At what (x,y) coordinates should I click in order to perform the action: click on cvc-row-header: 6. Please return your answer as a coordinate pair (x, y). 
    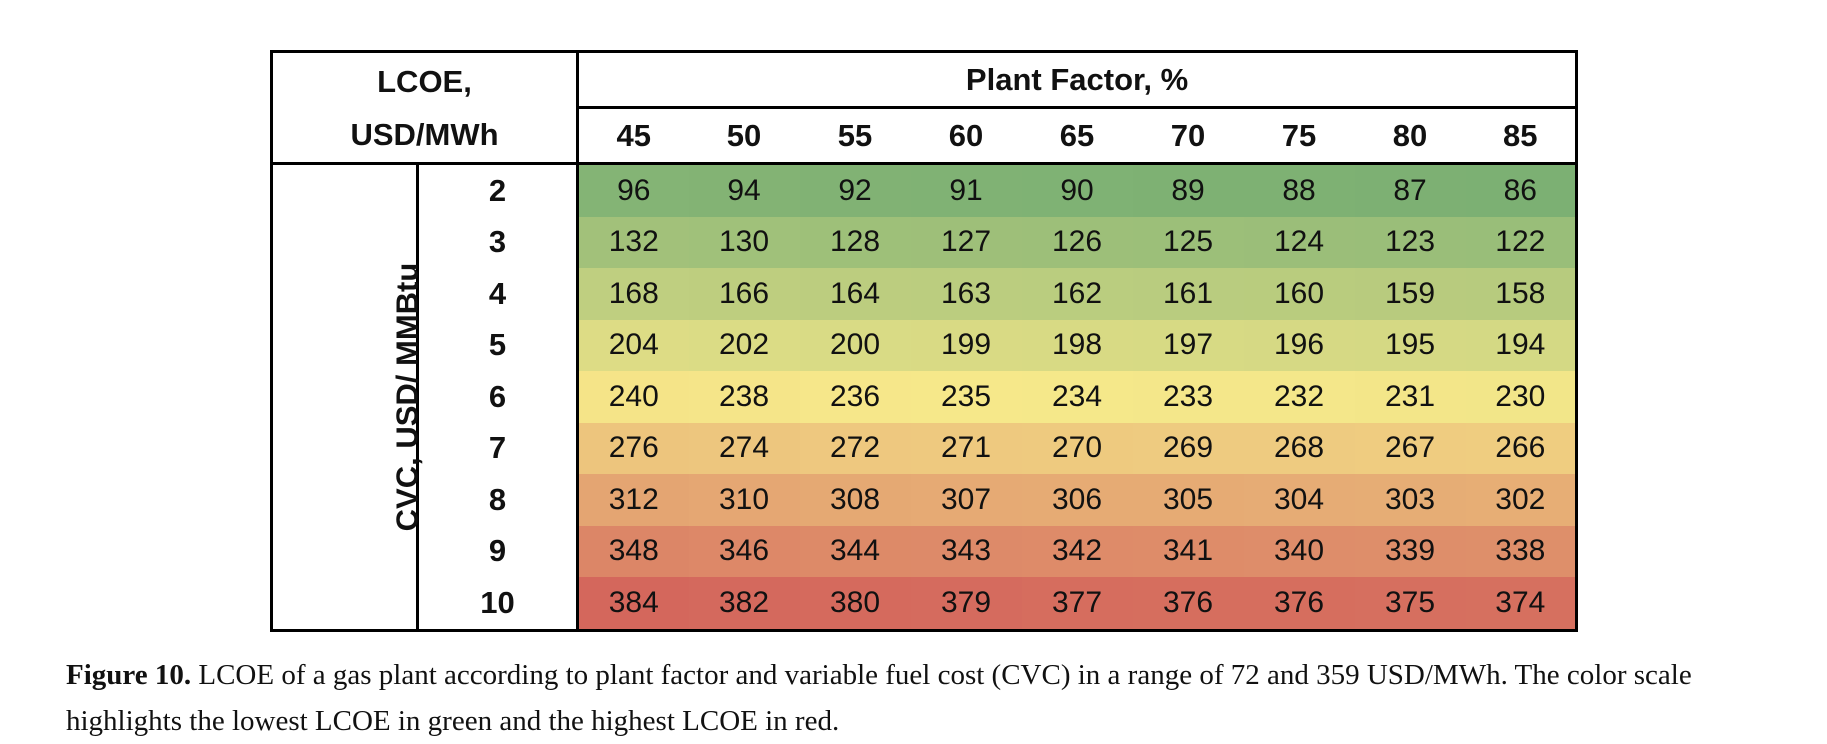
    Looking at the image, I should click on (498, 397).